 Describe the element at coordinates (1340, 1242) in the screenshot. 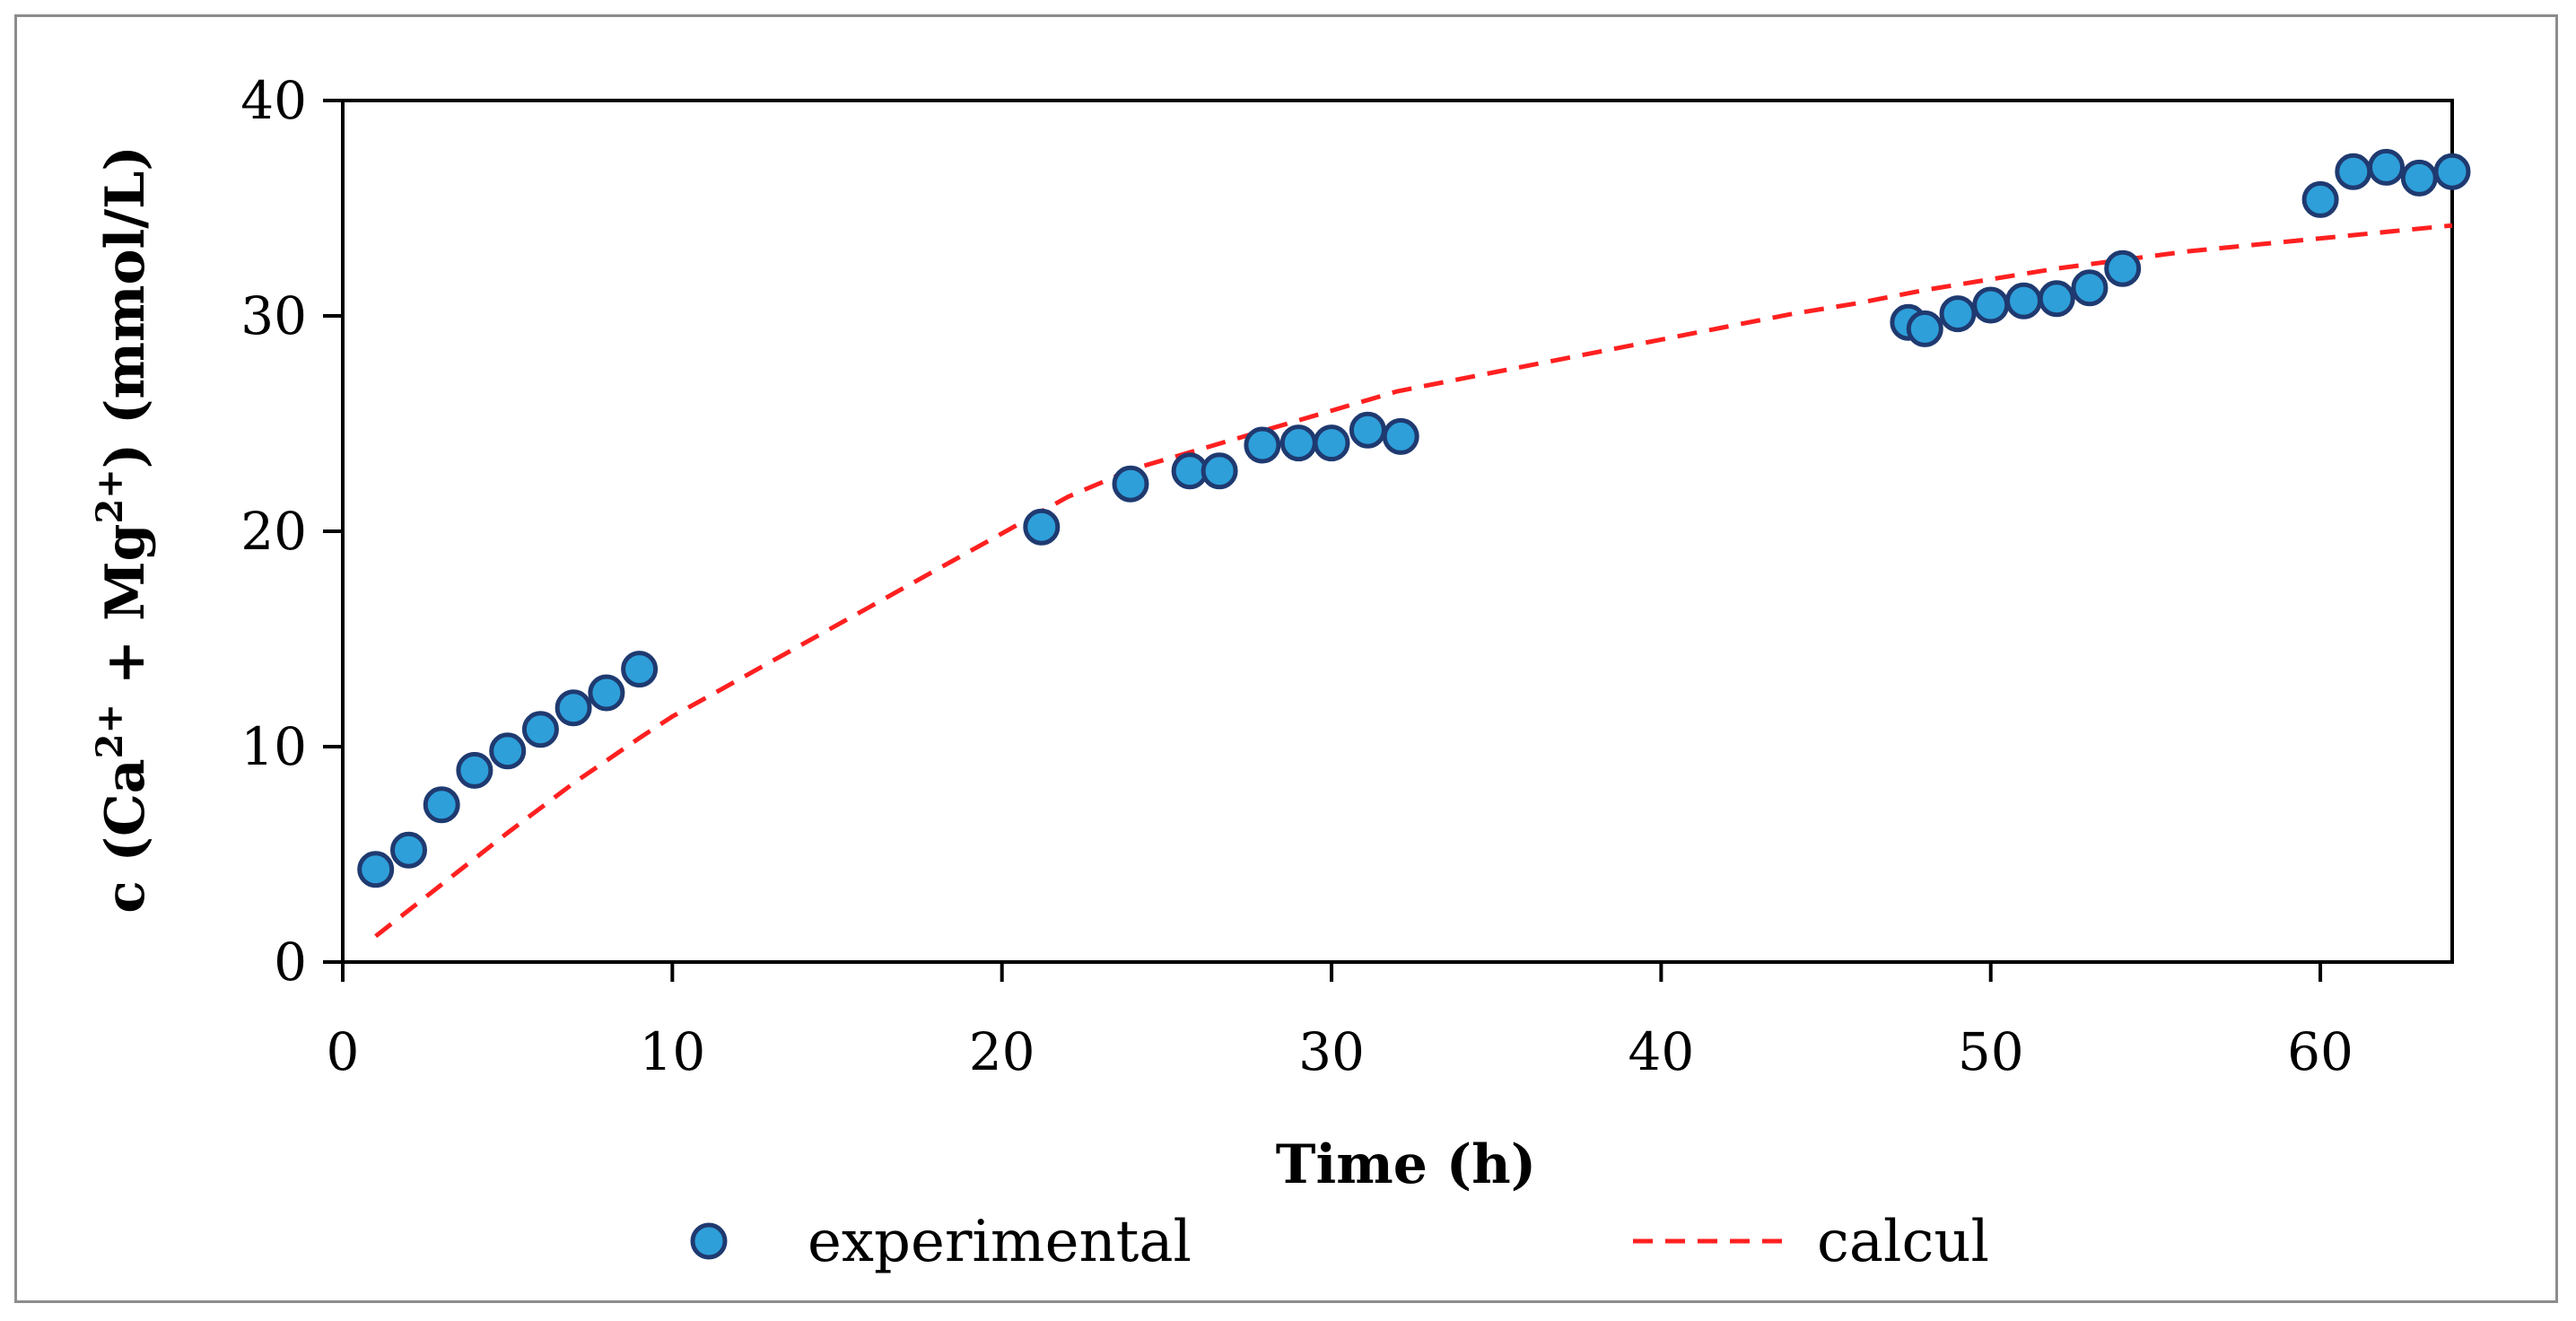

I see `legend: experimental calcul` at that location.